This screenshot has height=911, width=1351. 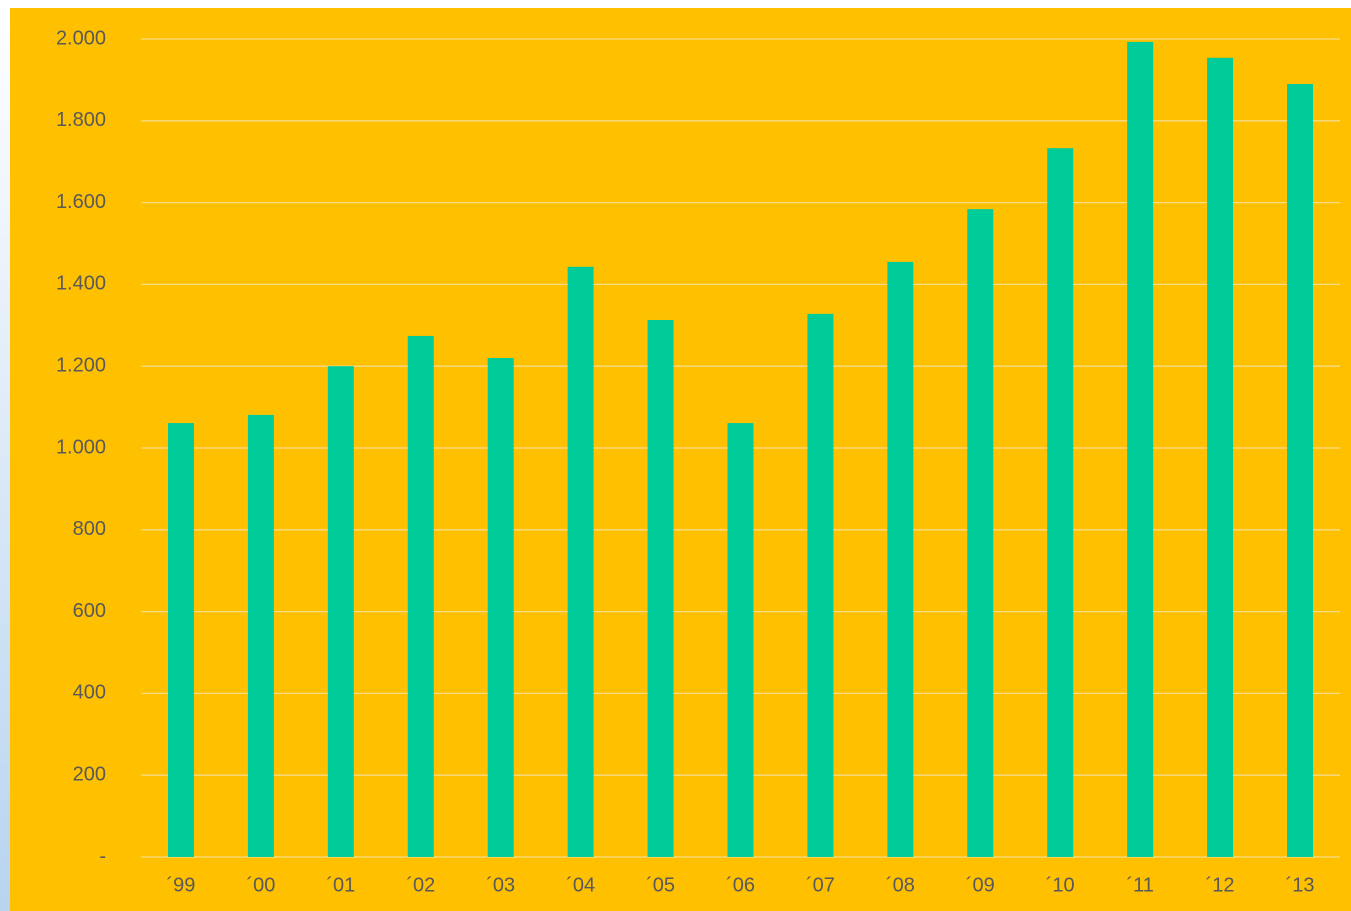 I want to click on x-tick-label: ´08, so click(x=900, y=885).